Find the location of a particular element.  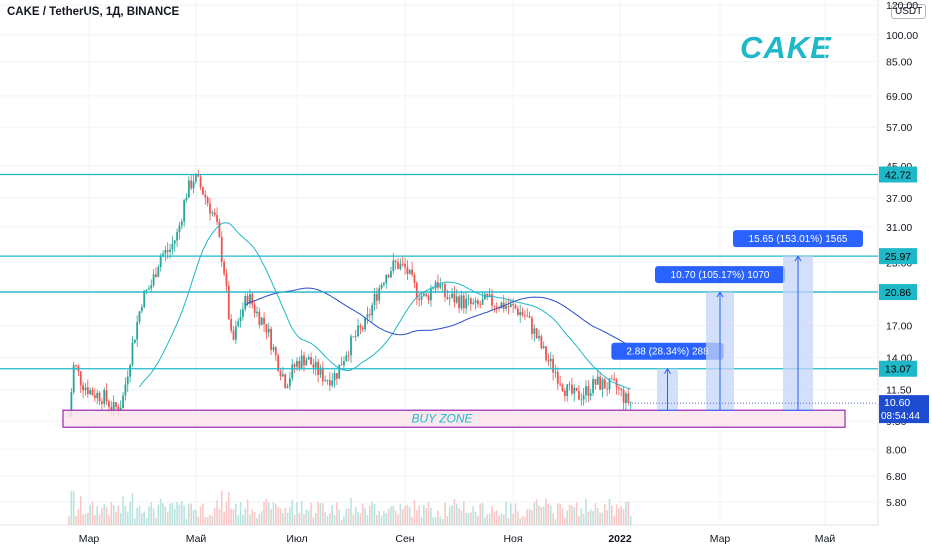

last-price-value: 10.60 is located at coordinates (897, 403).